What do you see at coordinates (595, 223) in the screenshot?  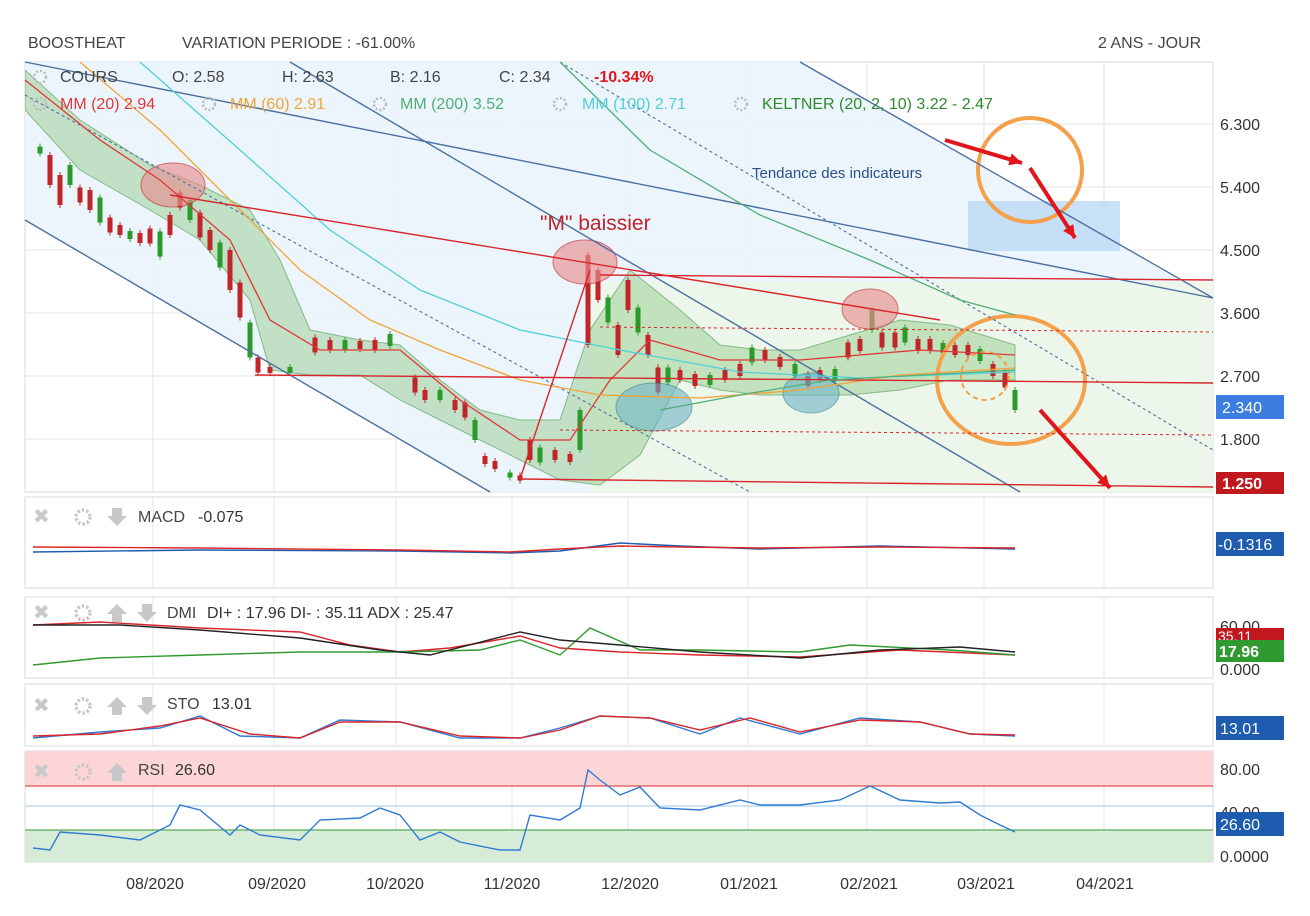 I see `m-baissier-label: "M" baissier` at bounding box center [595, 223].